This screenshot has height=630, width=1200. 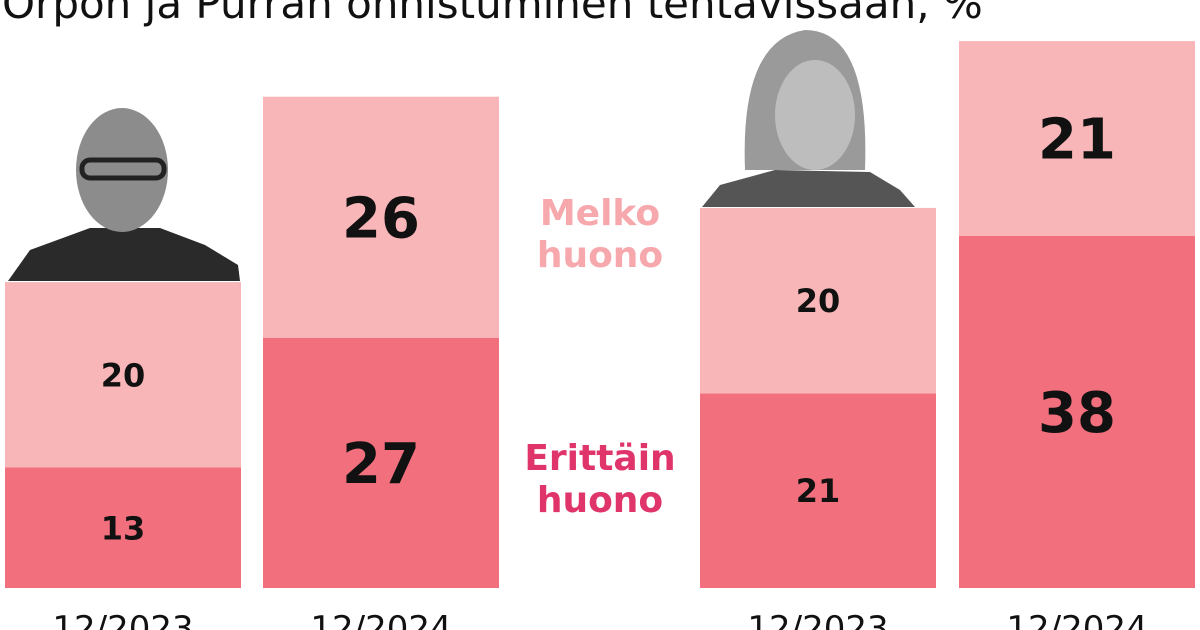 I want to click on value-label: 26, so click(x=381, y=218).